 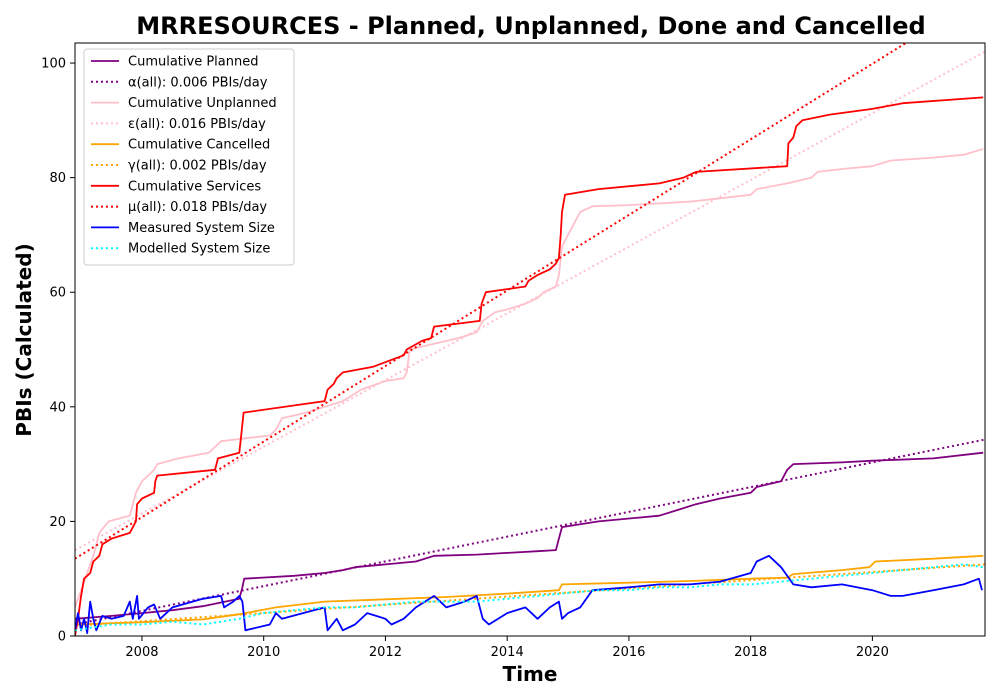 What do you see at coordinates (872, 652) in the screenshot?
I see `x-tick-label: 2020` at bounding box center [872, 652].